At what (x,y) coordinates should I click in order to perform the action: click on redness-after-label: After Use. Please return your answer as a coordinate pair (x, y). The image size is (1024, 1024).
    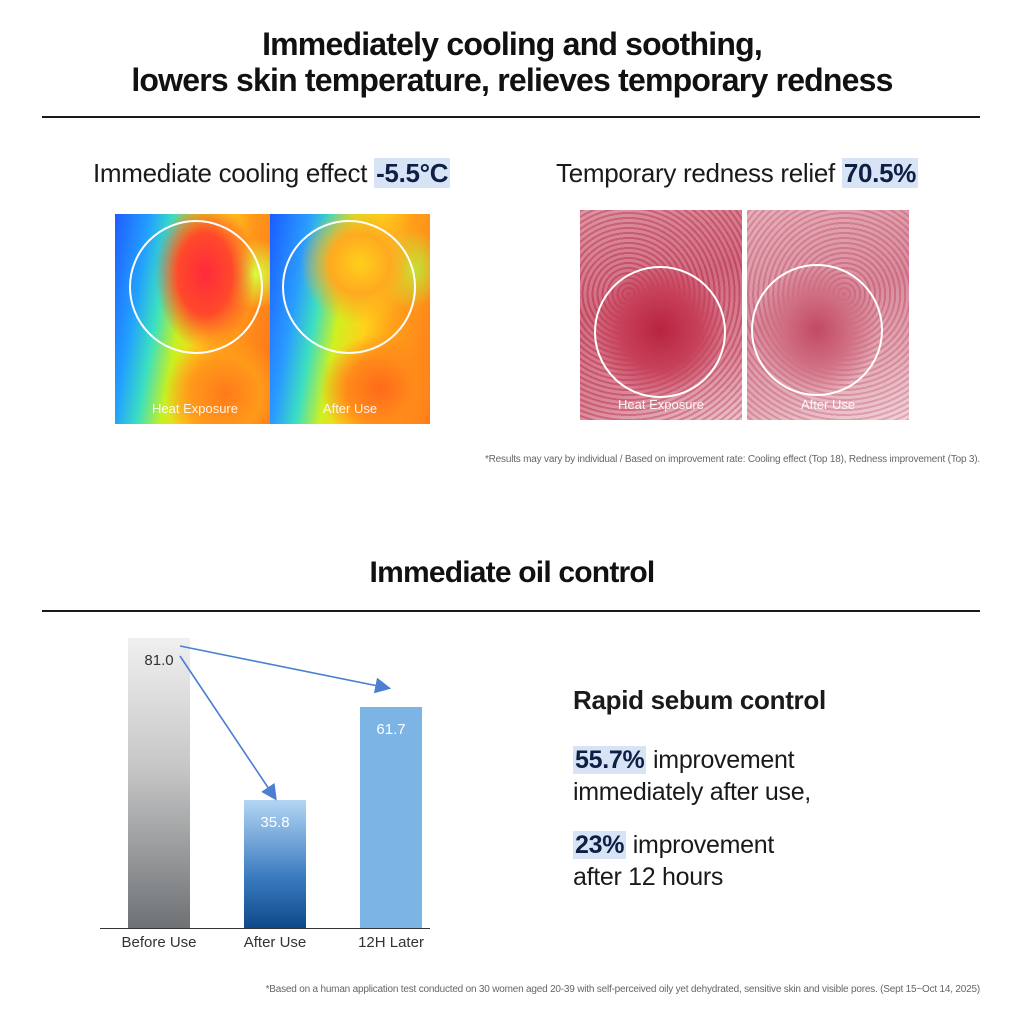
    Looking at the image, I should click on (828, 404).